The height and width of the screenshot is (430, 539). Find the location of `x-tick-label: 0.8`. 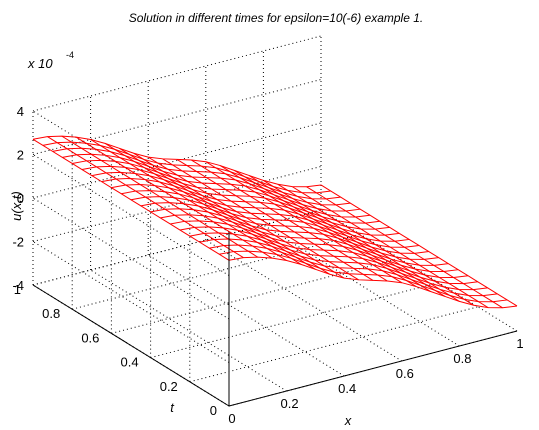

x-tick-label: 0.8 is located at coordinates (462, 358).